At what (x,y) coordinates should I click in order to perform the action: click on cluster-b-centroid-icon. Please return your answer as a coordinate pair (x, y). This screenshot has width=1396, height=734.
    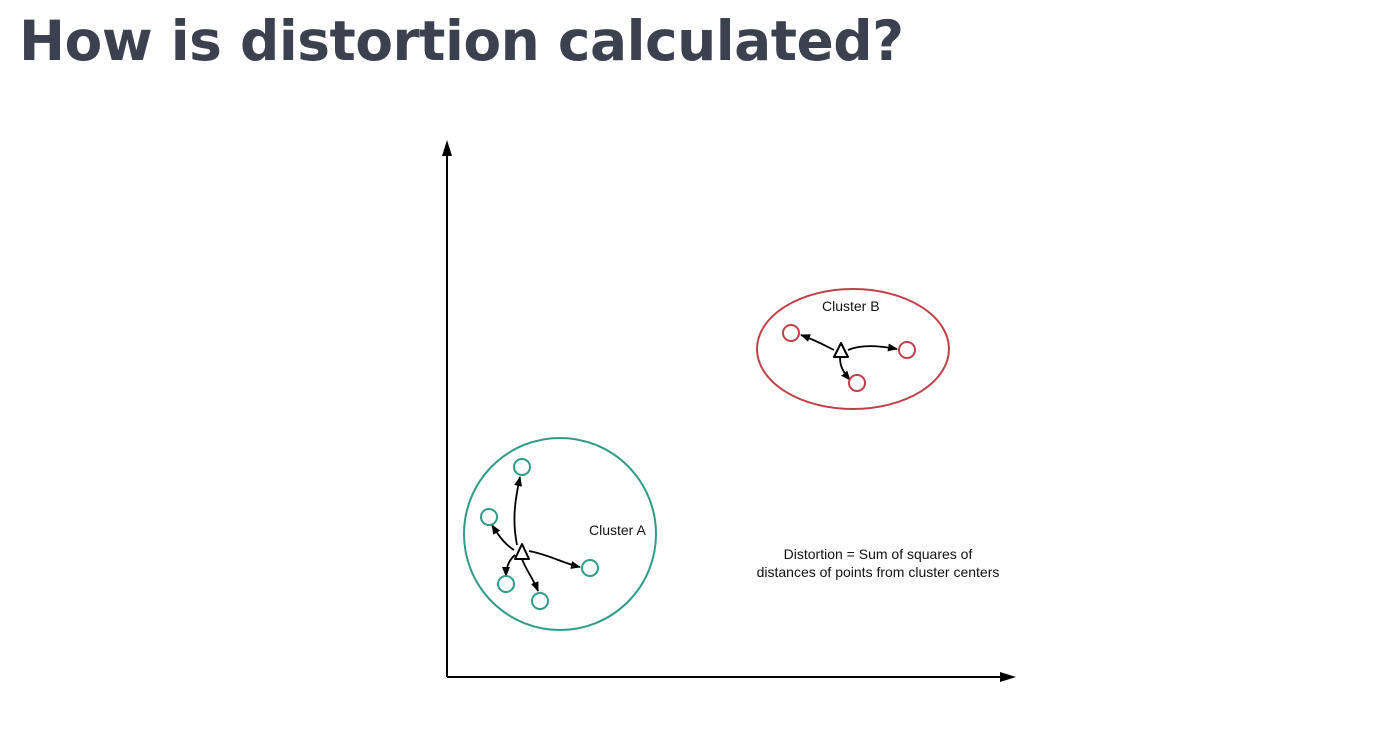
    Looking at the image, I should click on (841, 350).